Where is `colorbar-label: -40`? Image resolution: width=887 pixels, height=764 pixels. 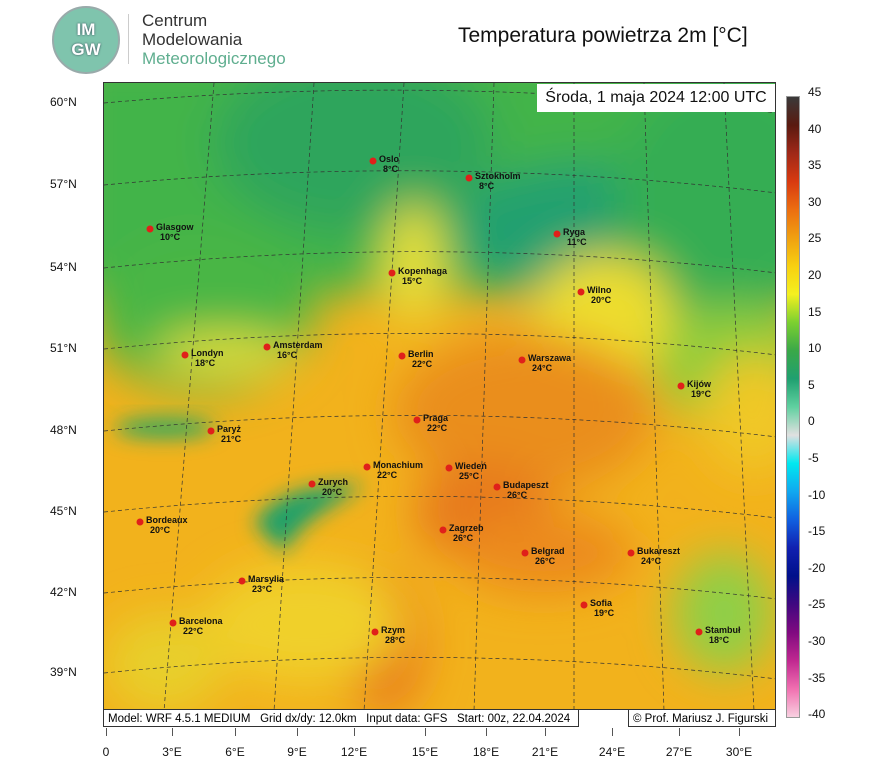 colorbar-label: -40 is located at coordinates (817, 714).